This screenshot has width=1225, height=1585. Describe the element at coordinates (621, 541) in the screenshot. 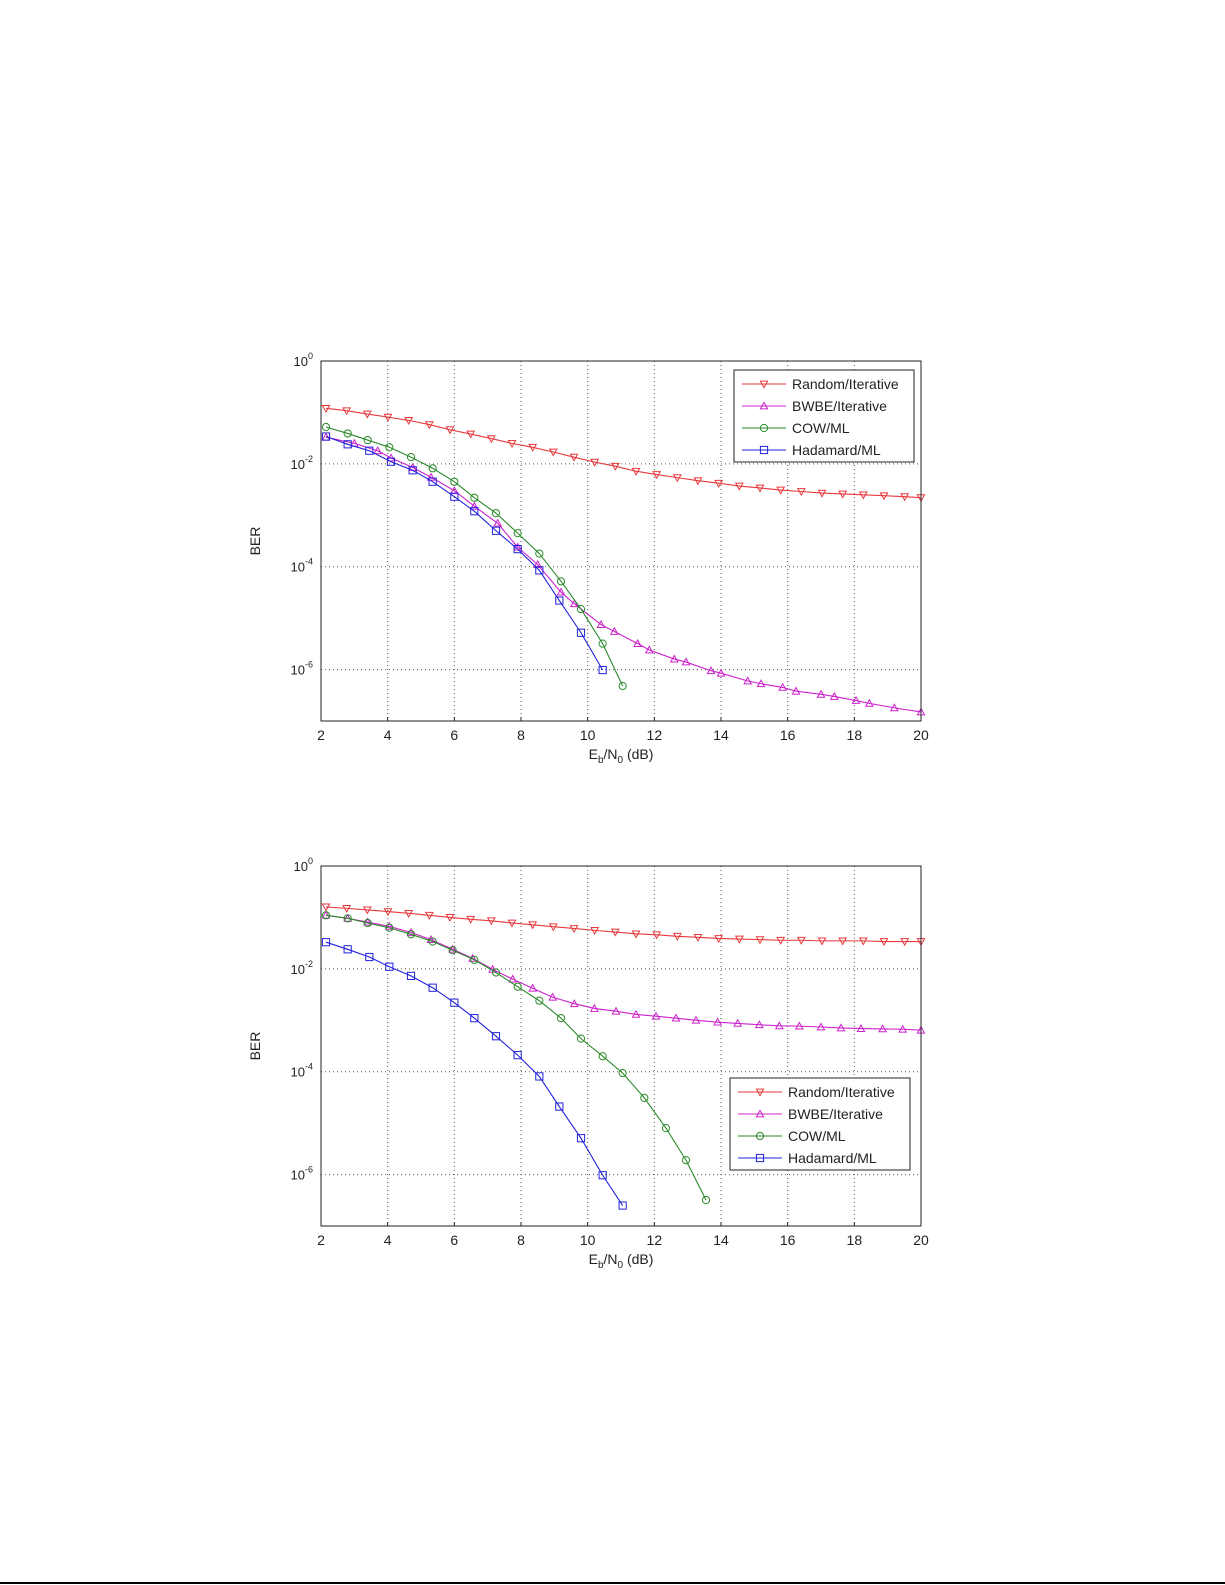

I see `chart-1-grid` at that location.